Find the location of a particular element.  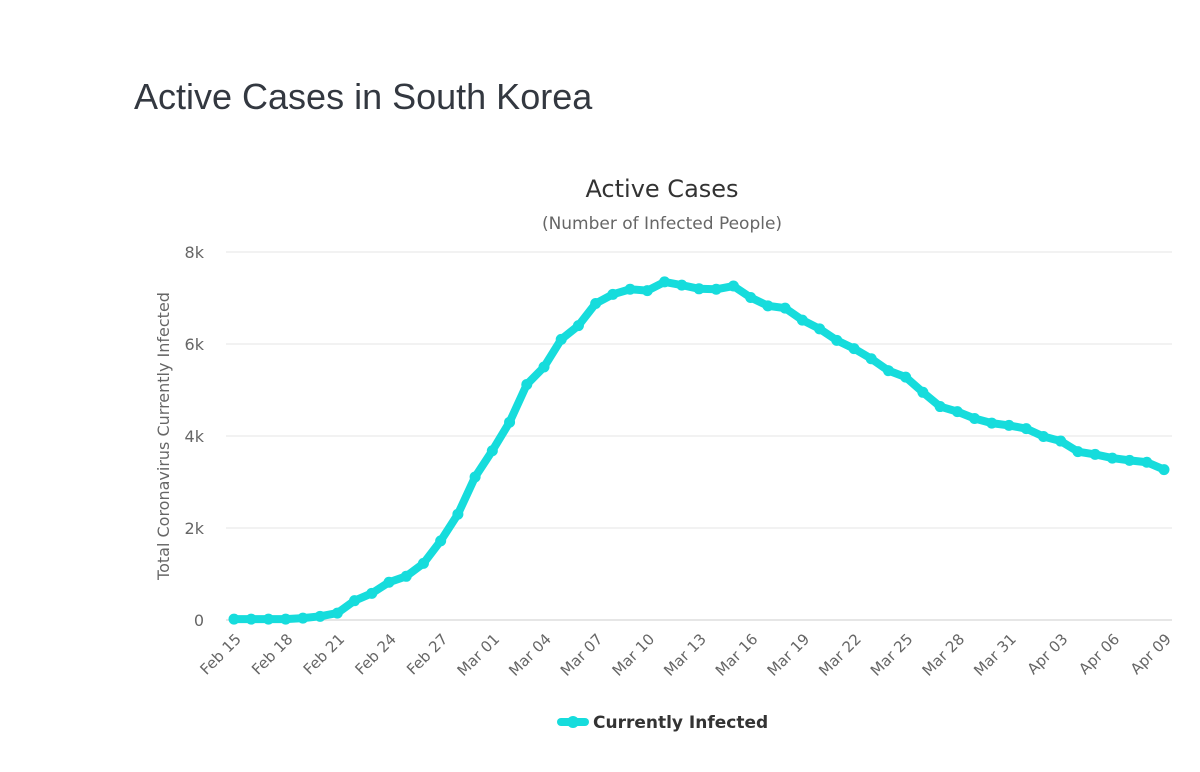

x-tick-label: Feb 15 is located at coordinates (220, 654).